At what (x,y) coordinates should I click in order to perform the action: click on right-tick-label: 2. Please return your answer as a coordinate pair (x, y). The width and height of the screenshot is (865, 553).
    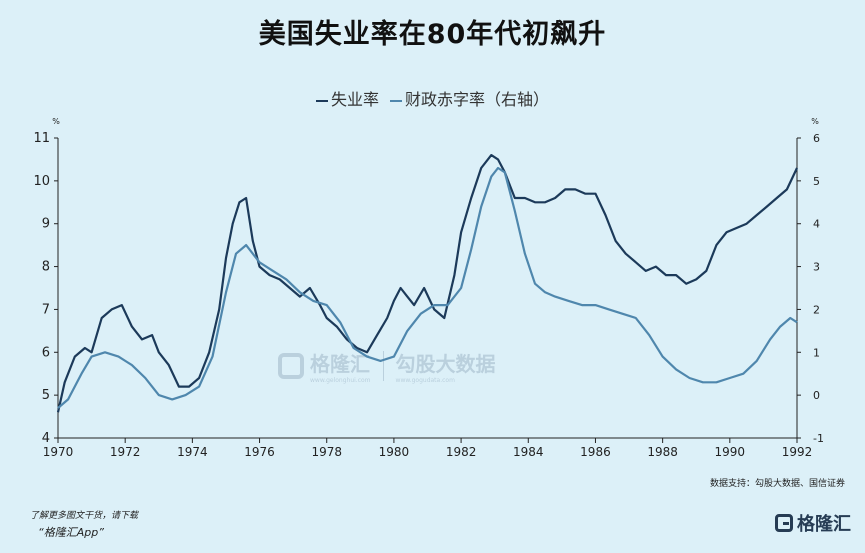
    Looking at the image, I should click on (816, 309).